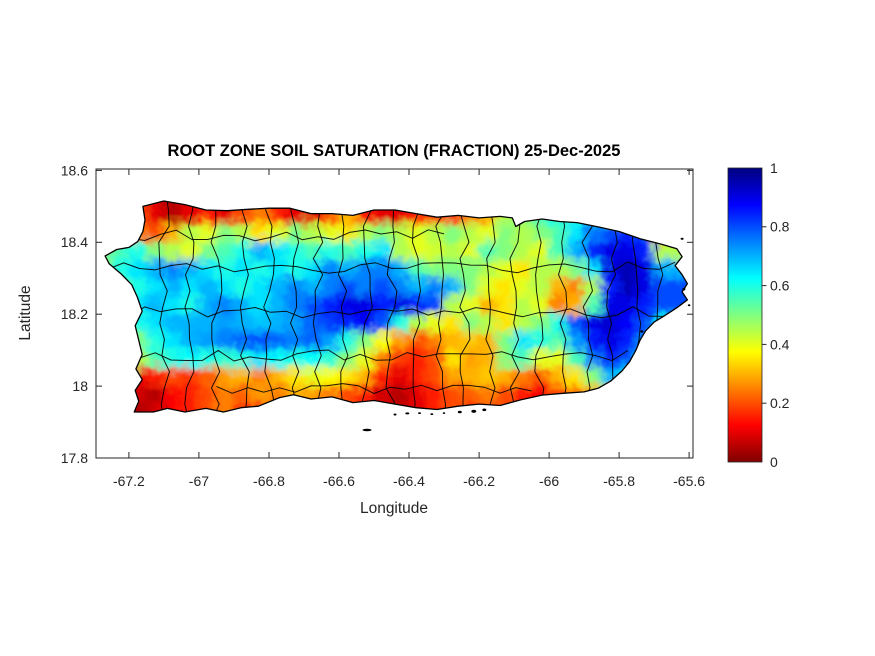  I want to click on x-tick-label: -66.2, so click(479, 481).